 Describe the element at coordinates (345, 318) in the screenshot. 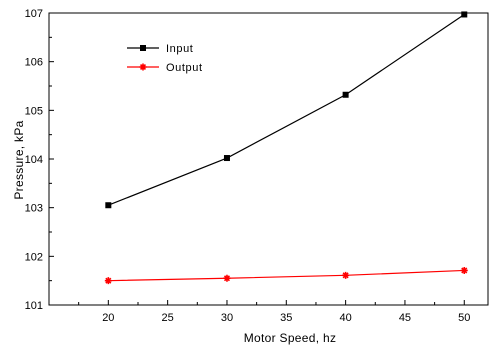

I see `x-tick-label: 40` at that location.